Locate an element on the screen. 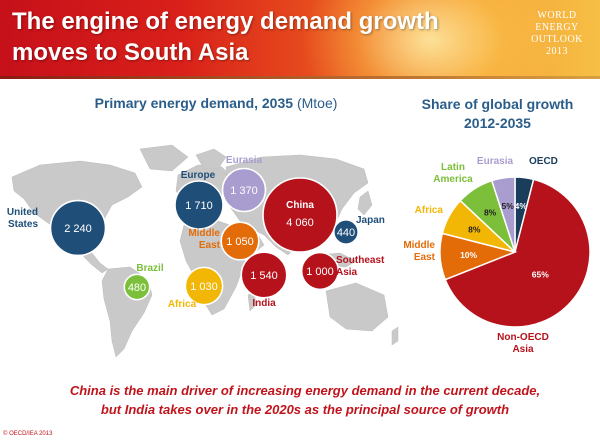 The image size is (600, 443). pie-value-labels: 4% 65% 10% 8%8% 5% is located at coordinates (504, 240).